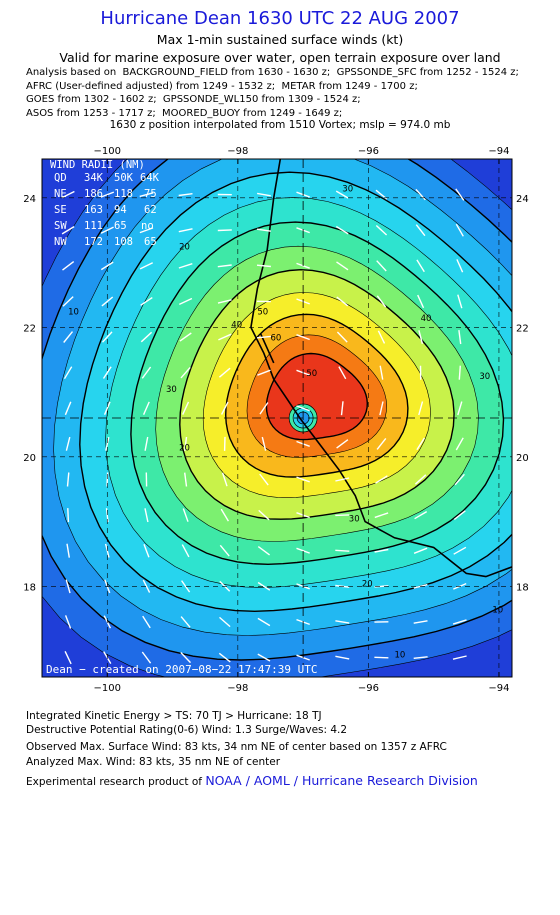  I want to click on wind-radii-value: 75, so click(150, 194).